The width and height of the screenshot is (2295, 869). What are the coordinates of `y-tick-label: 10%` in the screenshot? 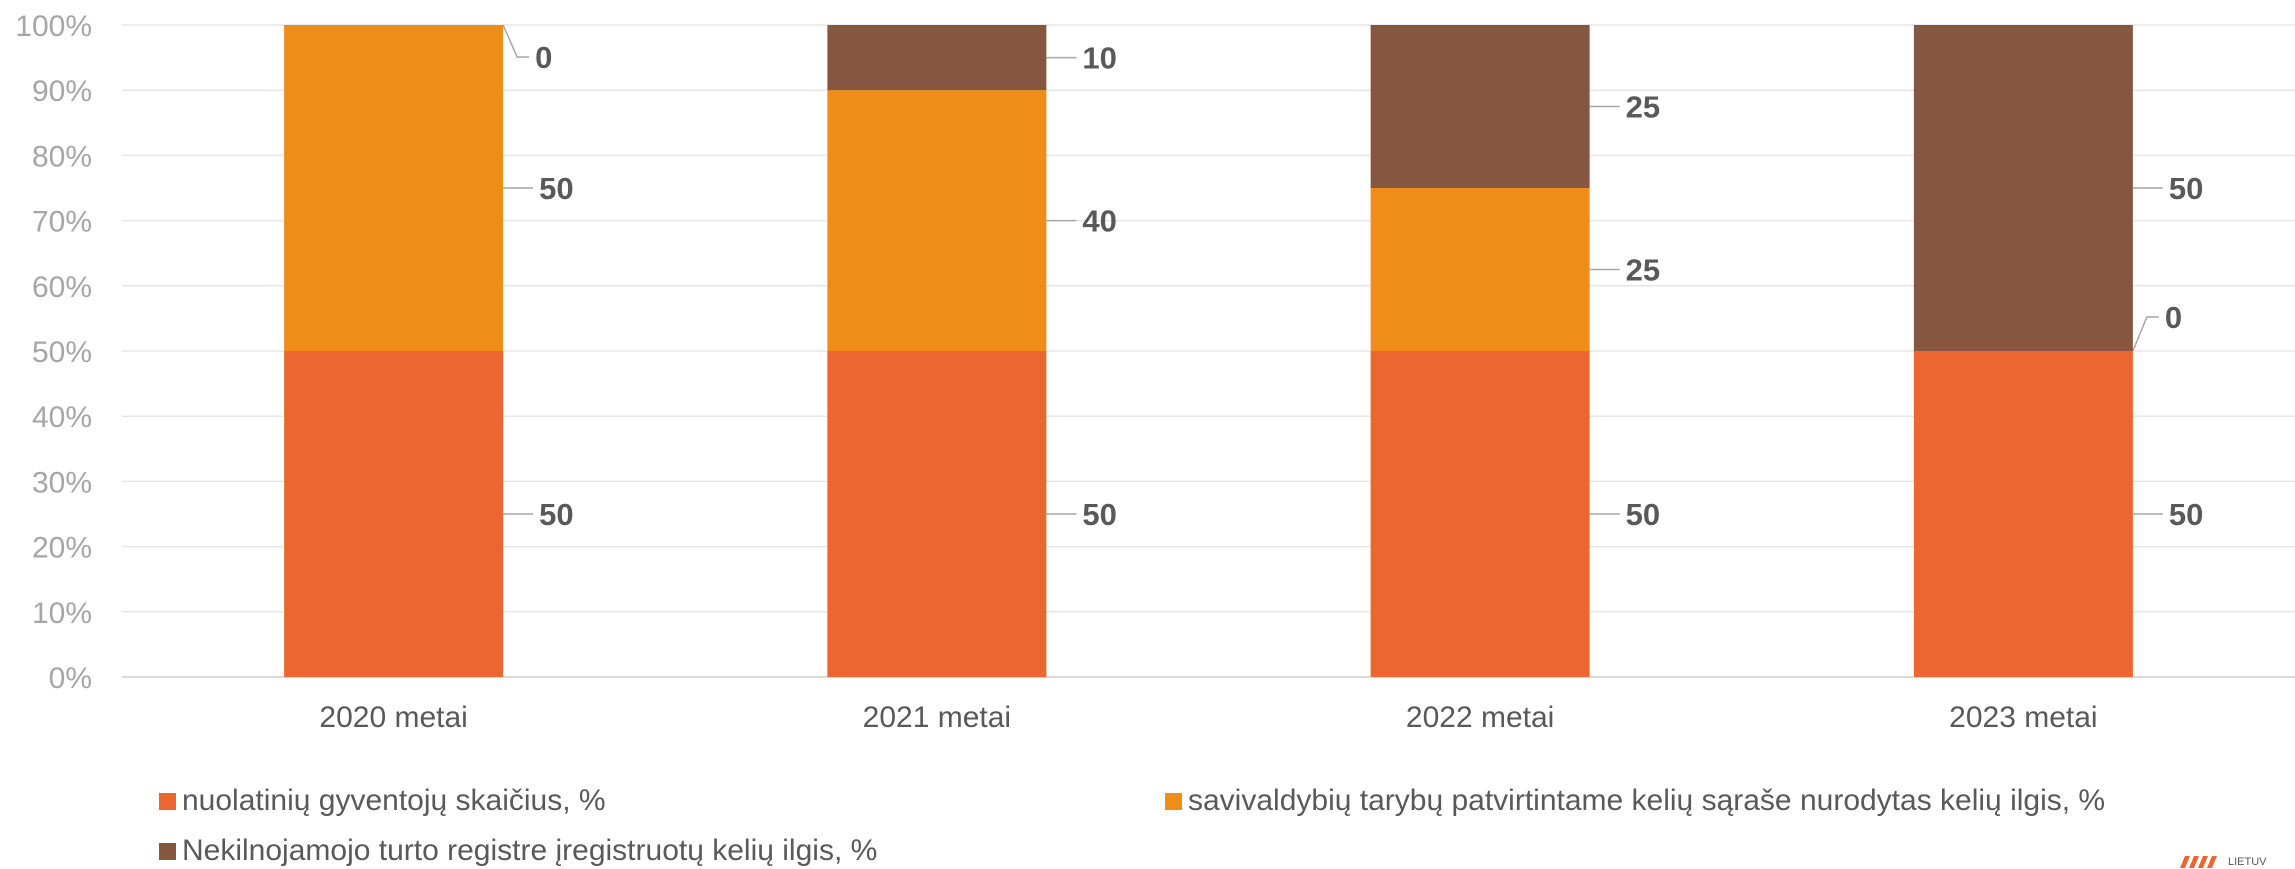 It's located at (62, 613).